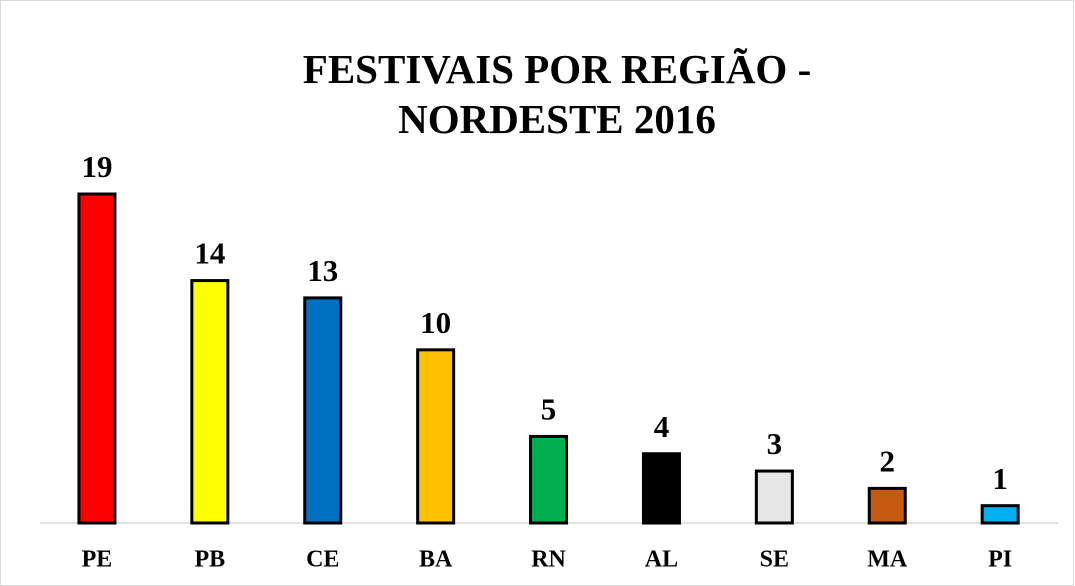 The width and height of the screenshot is (1075, 586). I want to click on x-tick-label: BA, so click(436, 560).